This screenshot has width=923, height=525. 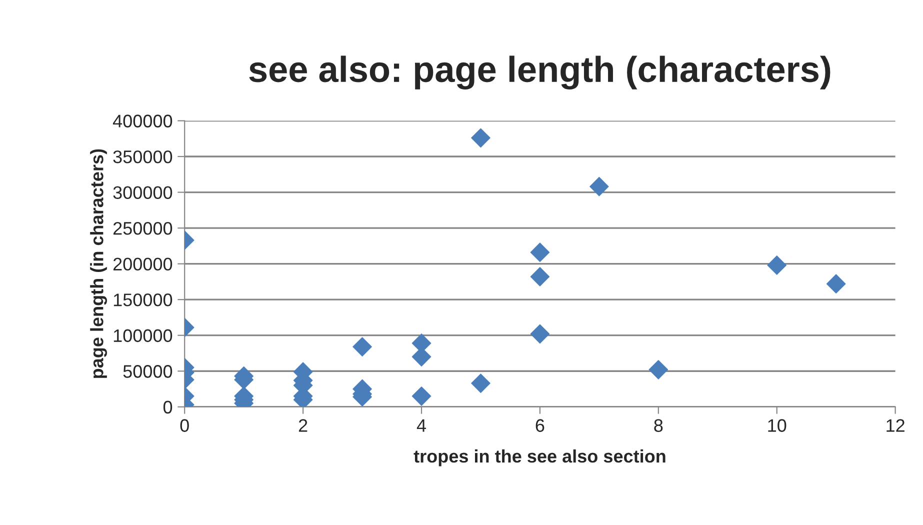 What do you see at coordinates (147, 371) in the screenshot?
I see `y-tick-label: 50000` at bounding box center [147, 371].